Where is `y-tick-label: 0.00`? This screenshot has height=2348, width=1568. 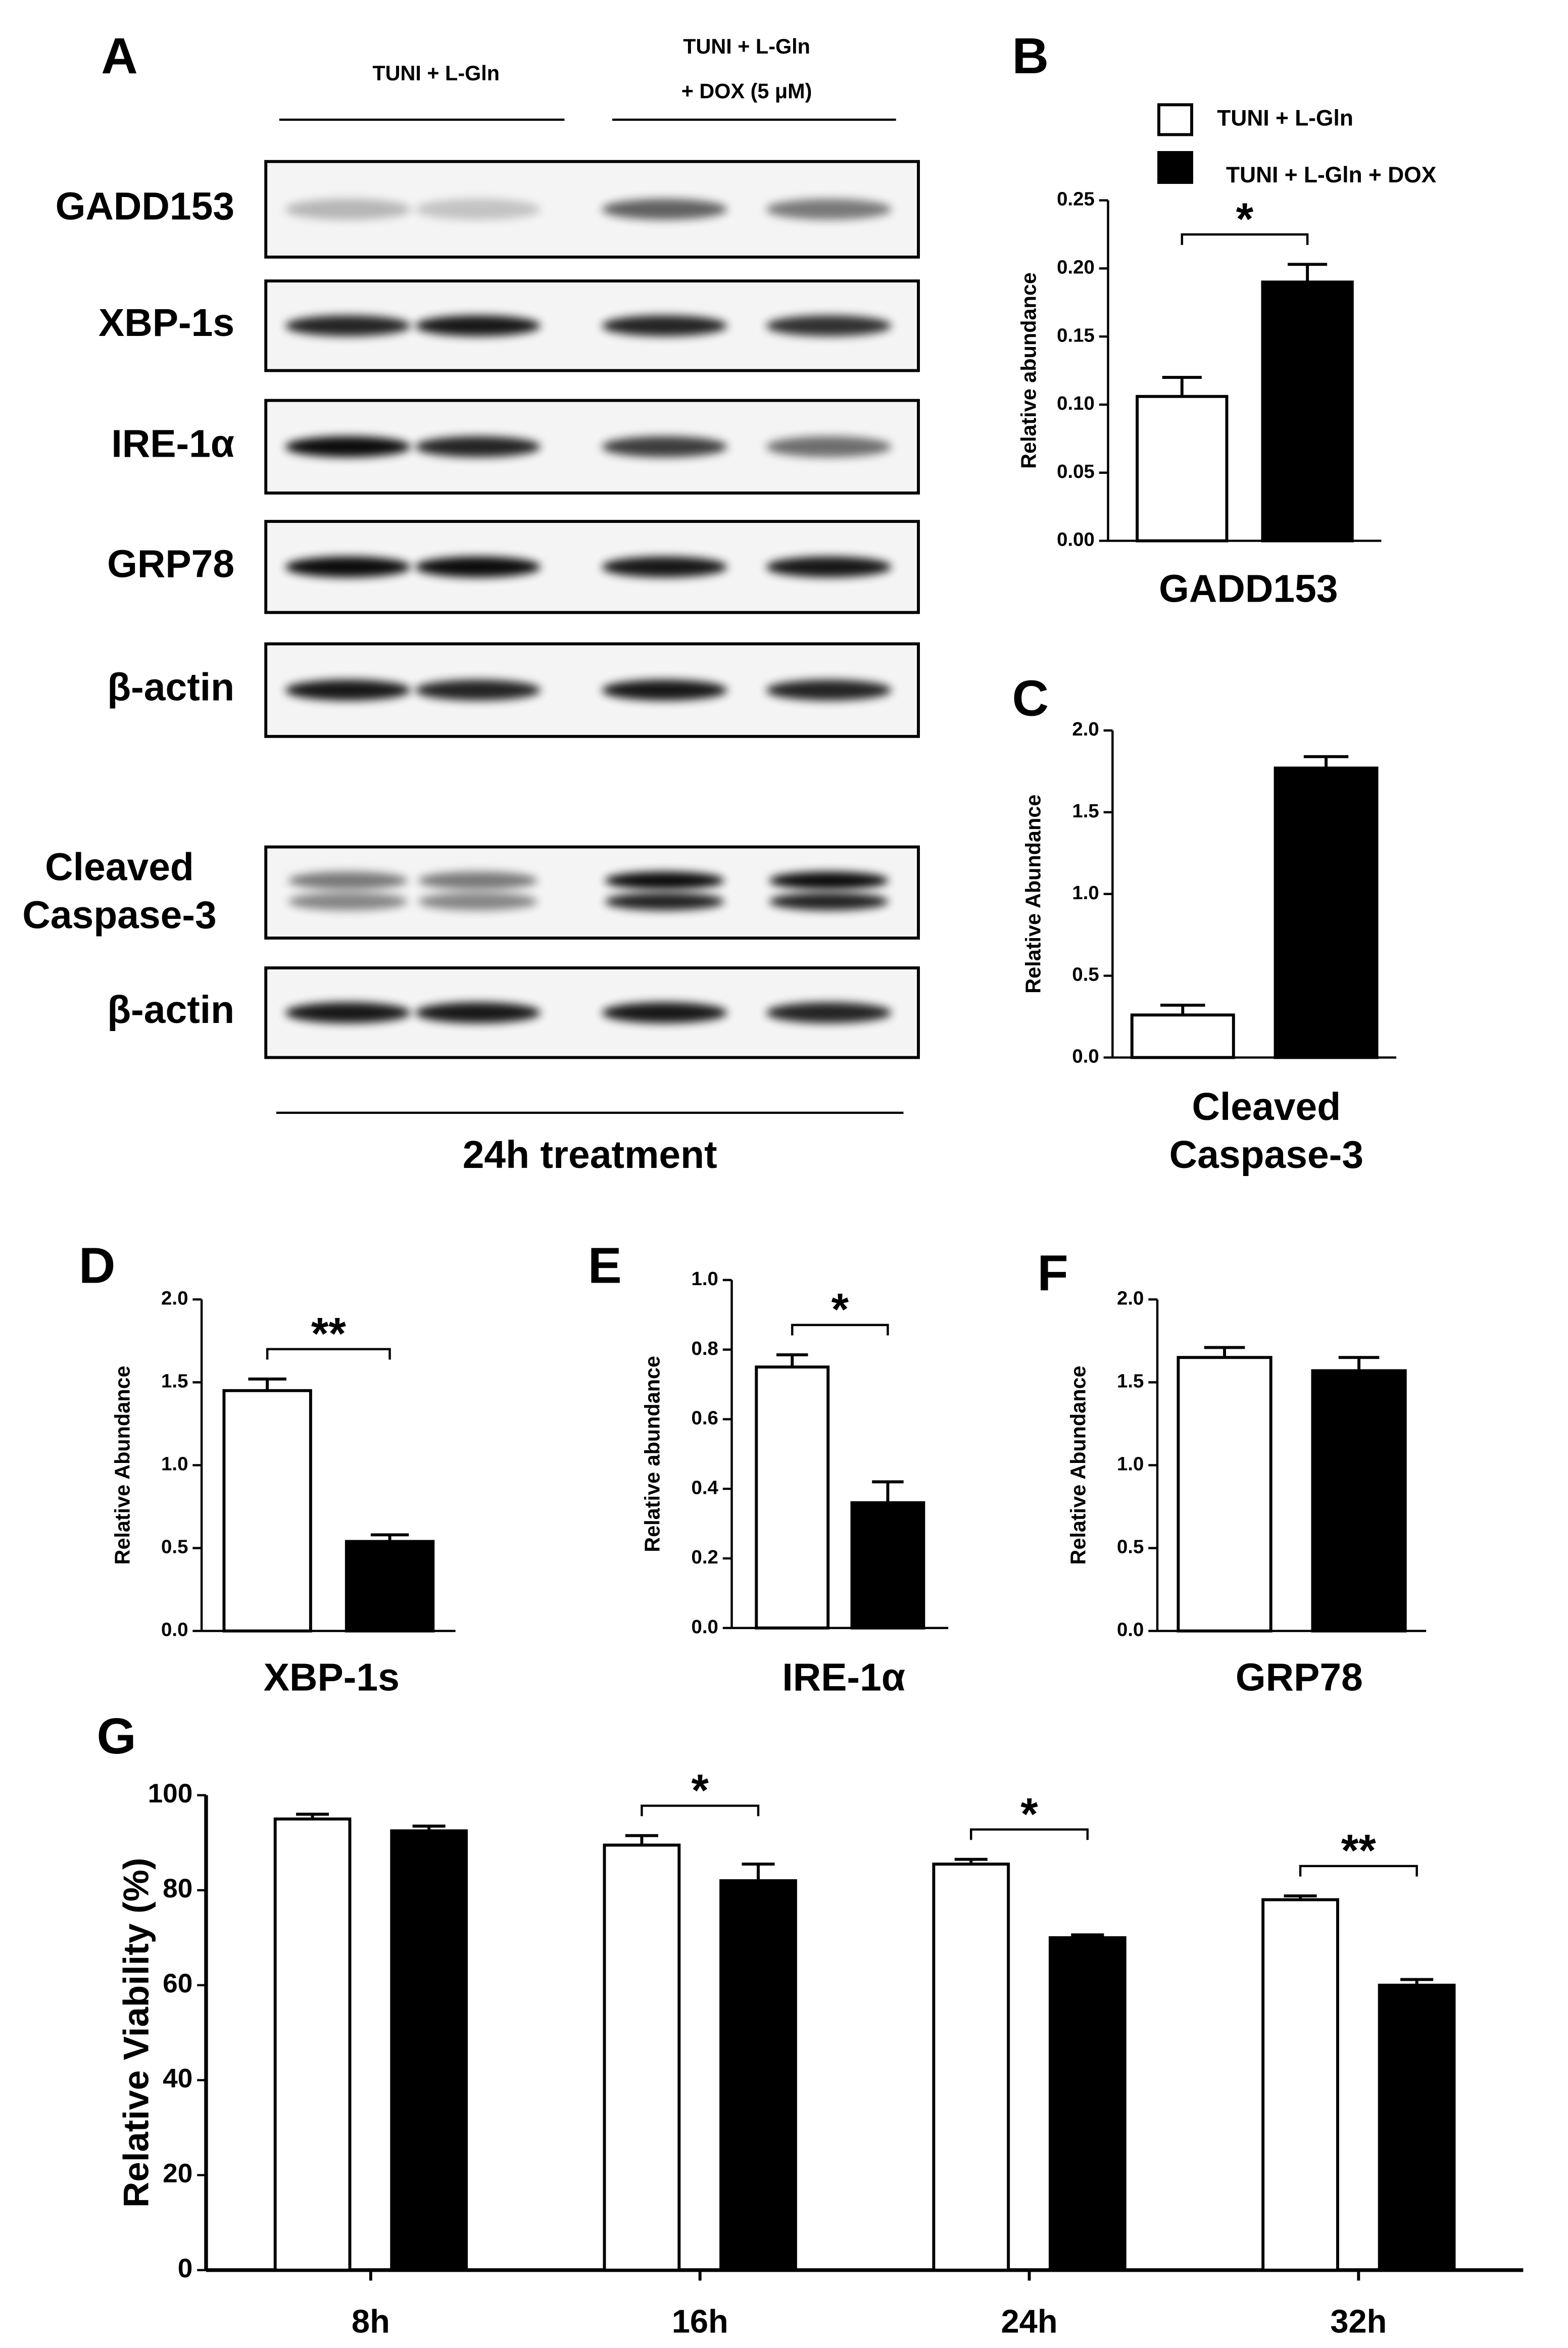
y-tick-label: 0.00 is located at coordinates (1076, 540).